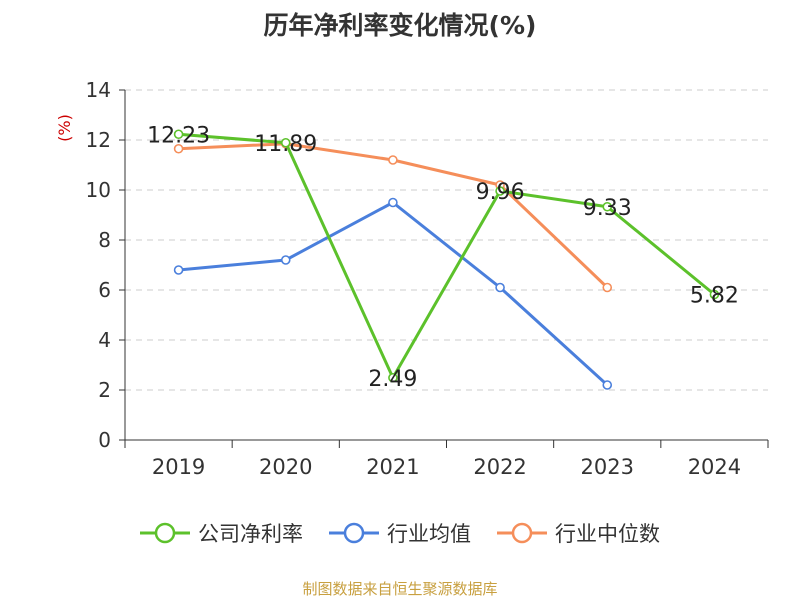 Image resolution: width=800 pixels, height=600 pixels. I want to click on y-axis-label: (%), so click(64, 128).